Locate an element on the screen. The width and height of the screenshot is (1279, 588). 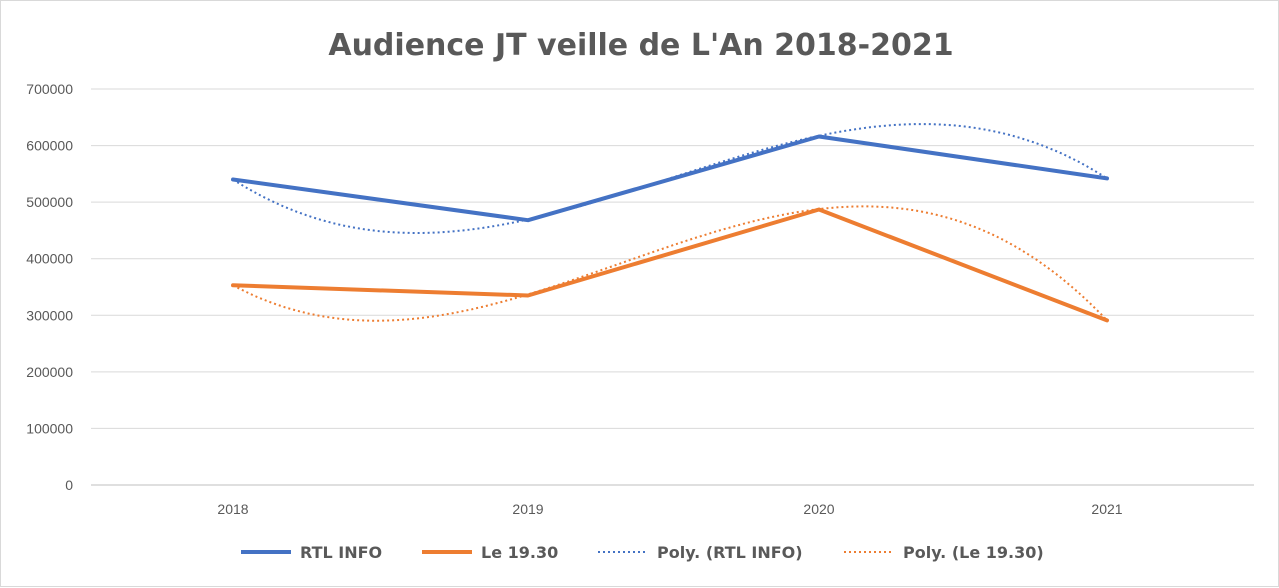
x-tick-label-2019: 2019 is located at coordinates (527, 509).